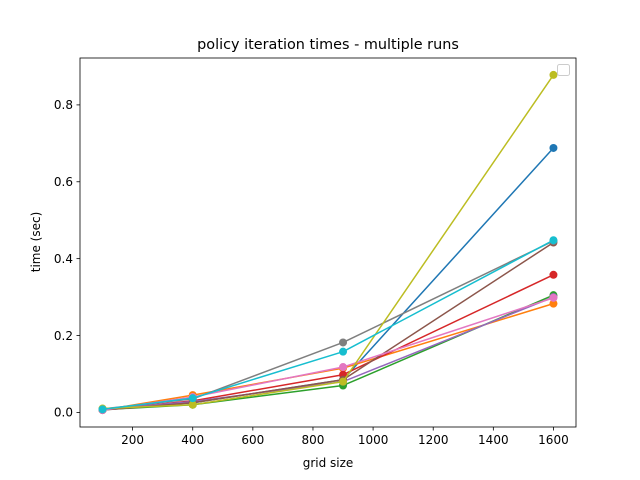 The image size is (640, 480). What do you see at coordinates (192, 440) in the screenshot?
I see `x-tick-label: 400` at bounding box center [192, 440].